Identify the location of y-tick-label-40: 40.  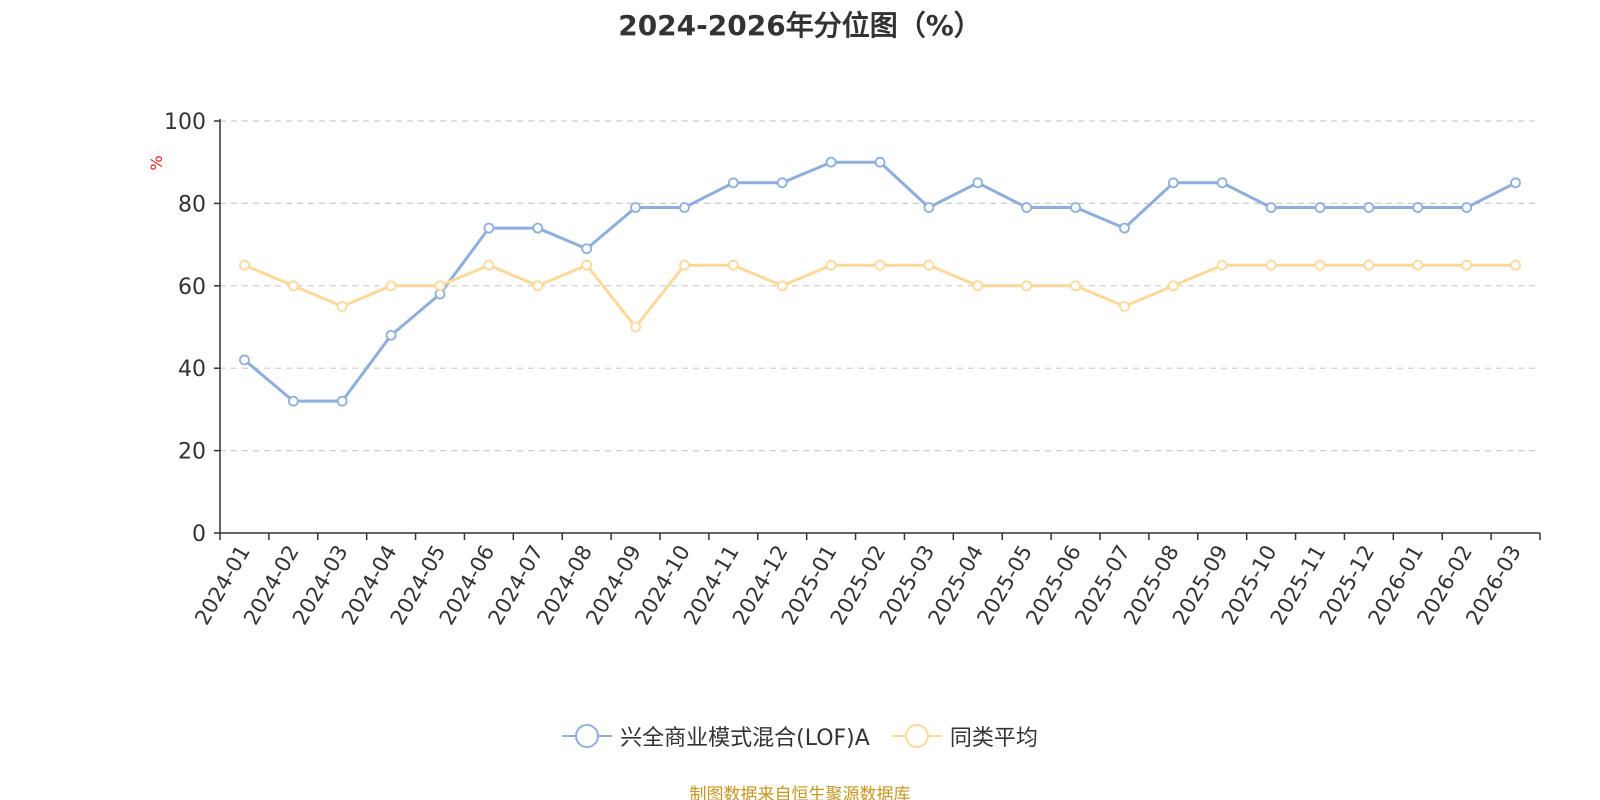
(192, 369).